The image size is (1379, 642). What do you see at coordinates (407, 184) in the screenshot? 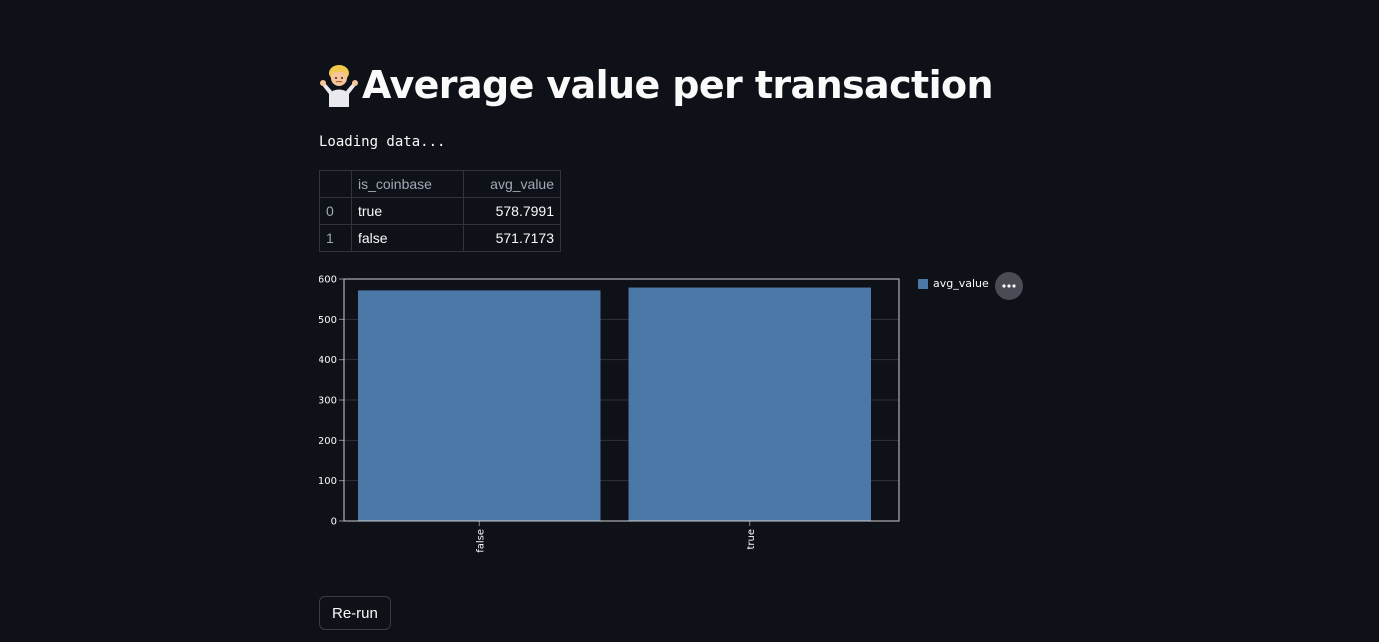
I see `table-header-is-coinbase: is_coinbase` at bounding box center [407, 184].